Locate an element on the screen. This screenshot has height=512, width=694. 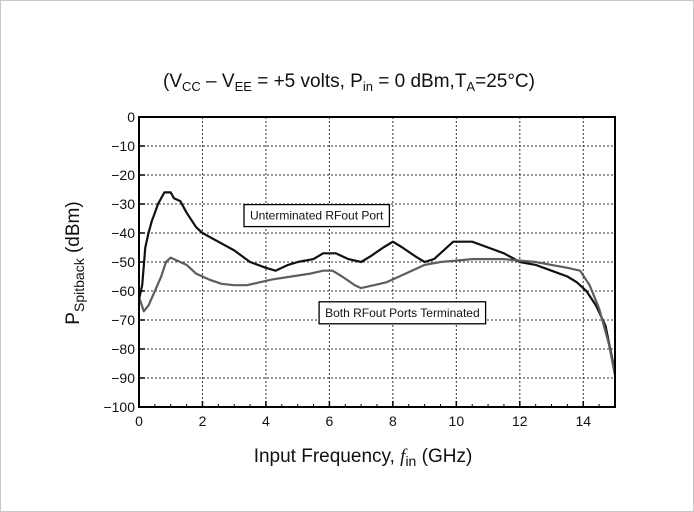
x-tick-label: 10 is located at coordinates (457, 421).